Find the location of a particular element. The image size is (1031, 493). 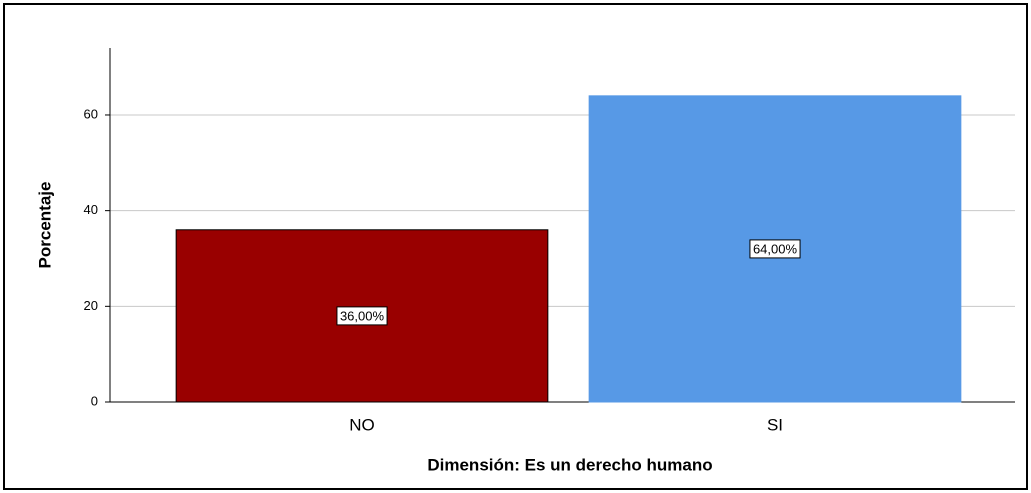

y-tick-label: 0 is located at coordinates (94, 400).